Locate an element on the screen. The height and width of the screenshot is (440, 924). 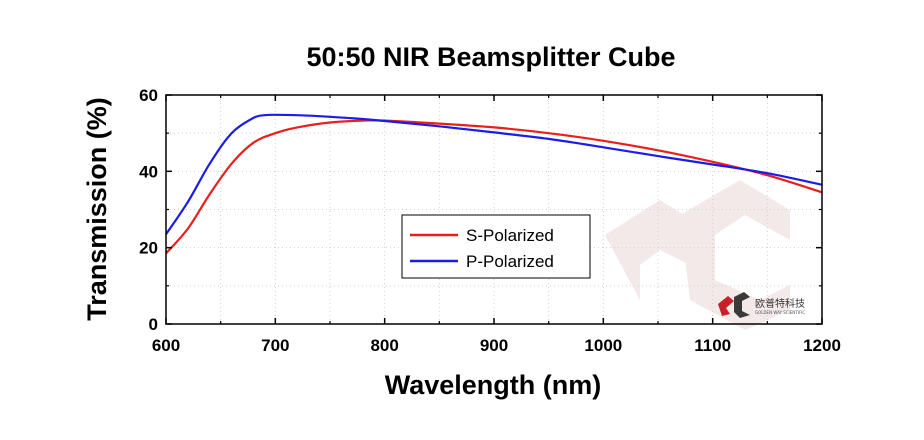
watermark-brand-en: GOLDEN WAY SCIENTIFIC is located at coordinates (780, 312).